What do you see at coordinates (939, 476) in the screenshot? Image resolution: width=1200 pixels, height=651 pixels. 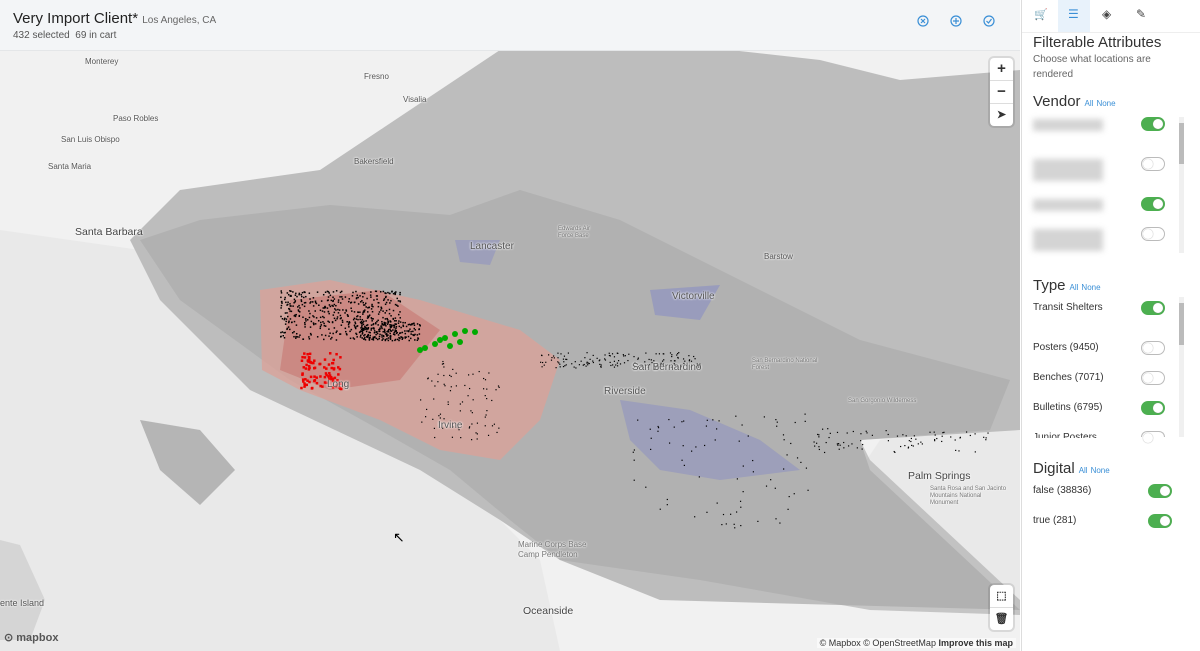 I see `map-label: Palm Springs` at bounding box center [939, 476].